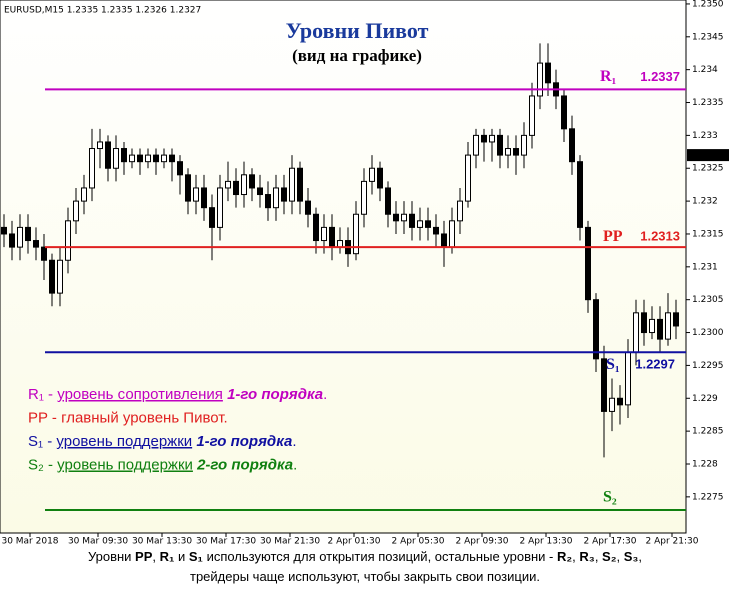 The width and height of the screenshot is (730, 600). I want to click on y-tick-label: 1.2350, so click(708, 4).